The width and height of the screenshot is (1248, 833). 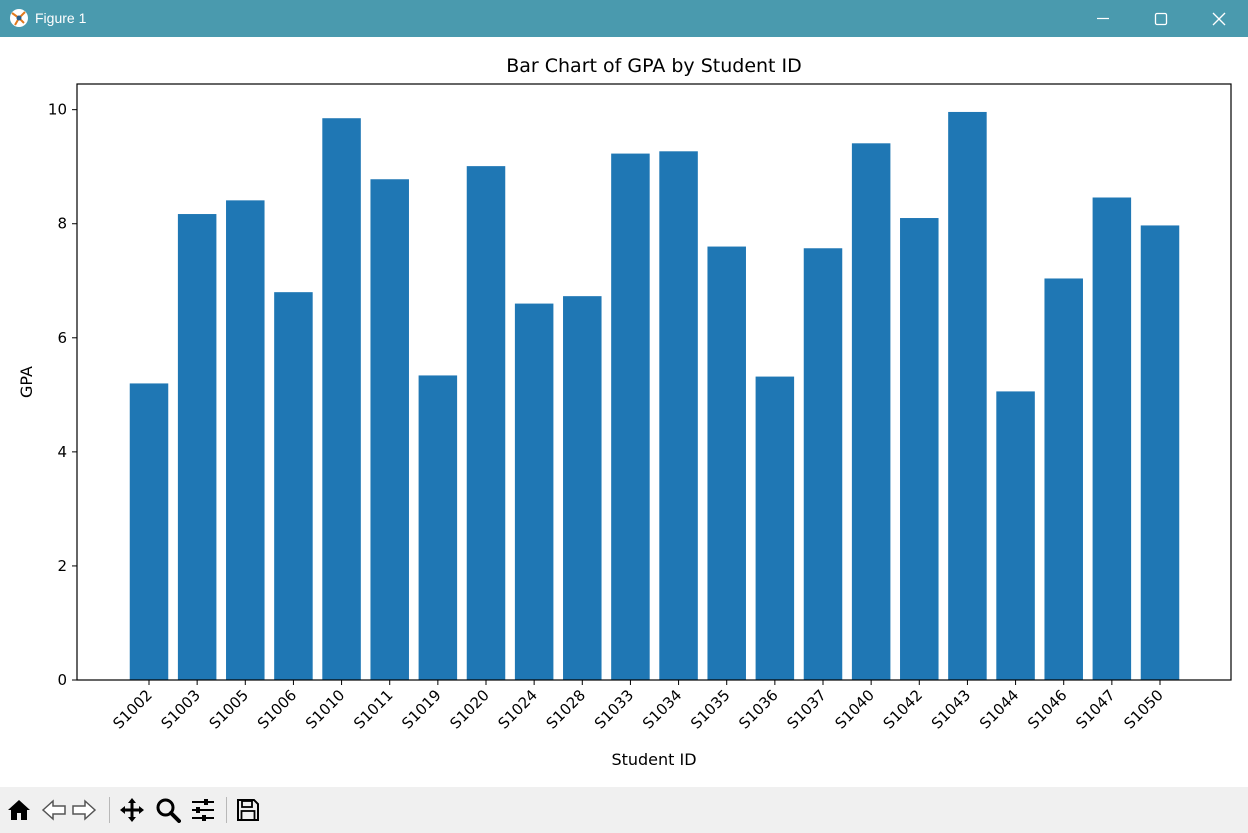 I want to click on bar-S1043, so click(x=967, y=395).